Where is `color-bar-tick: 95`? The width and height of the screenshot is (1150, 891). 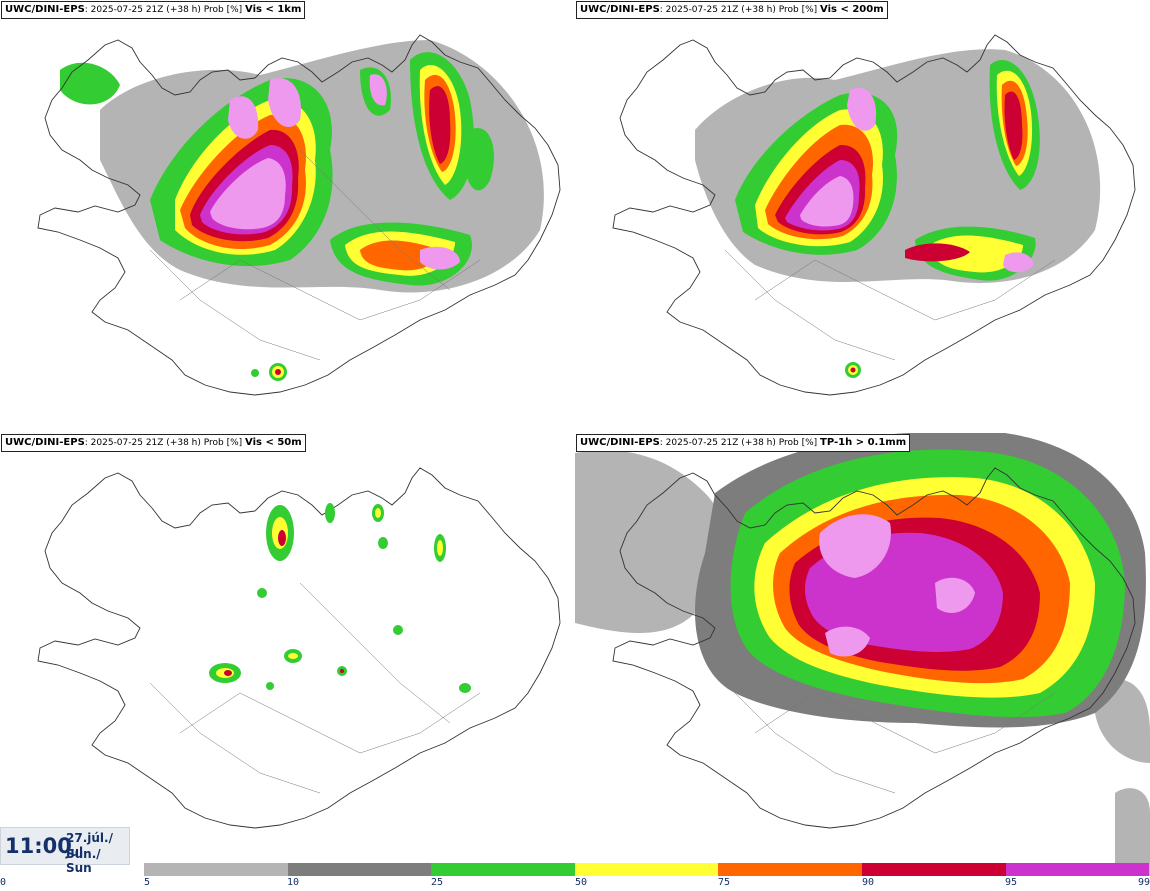
color-bar-tick: 95 is located at coordinates (1011, 882).